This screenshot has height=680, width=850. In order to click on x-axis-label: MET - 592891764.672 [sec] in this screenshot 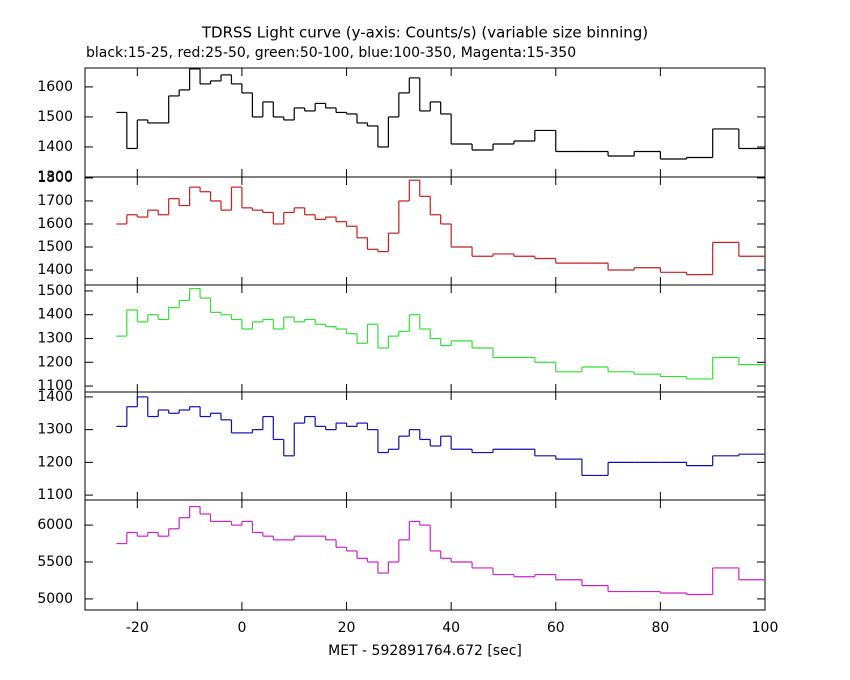, I will do `click(425, 651)`.